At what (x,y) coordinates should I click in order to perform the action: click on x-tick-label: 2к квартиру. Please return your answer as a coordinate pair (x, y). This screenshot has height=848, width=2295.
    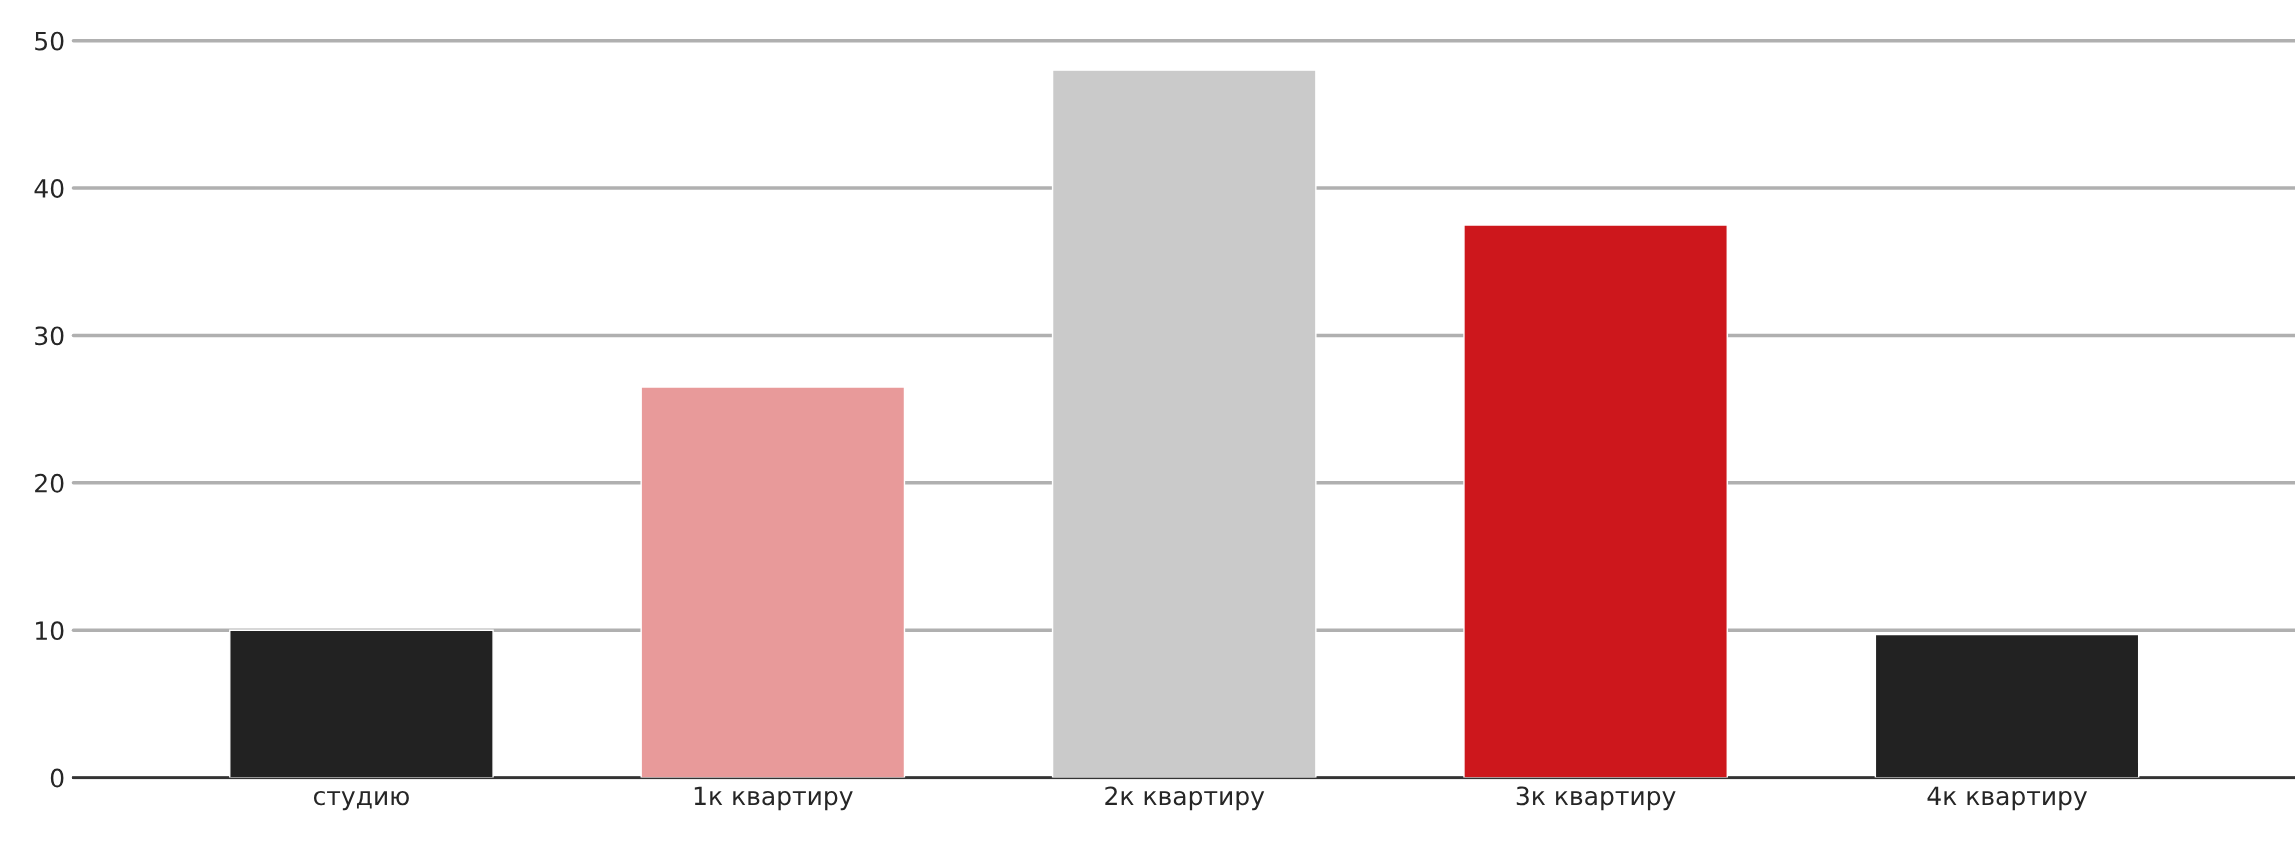
    Looking at the image, I should click on (1185, 798).